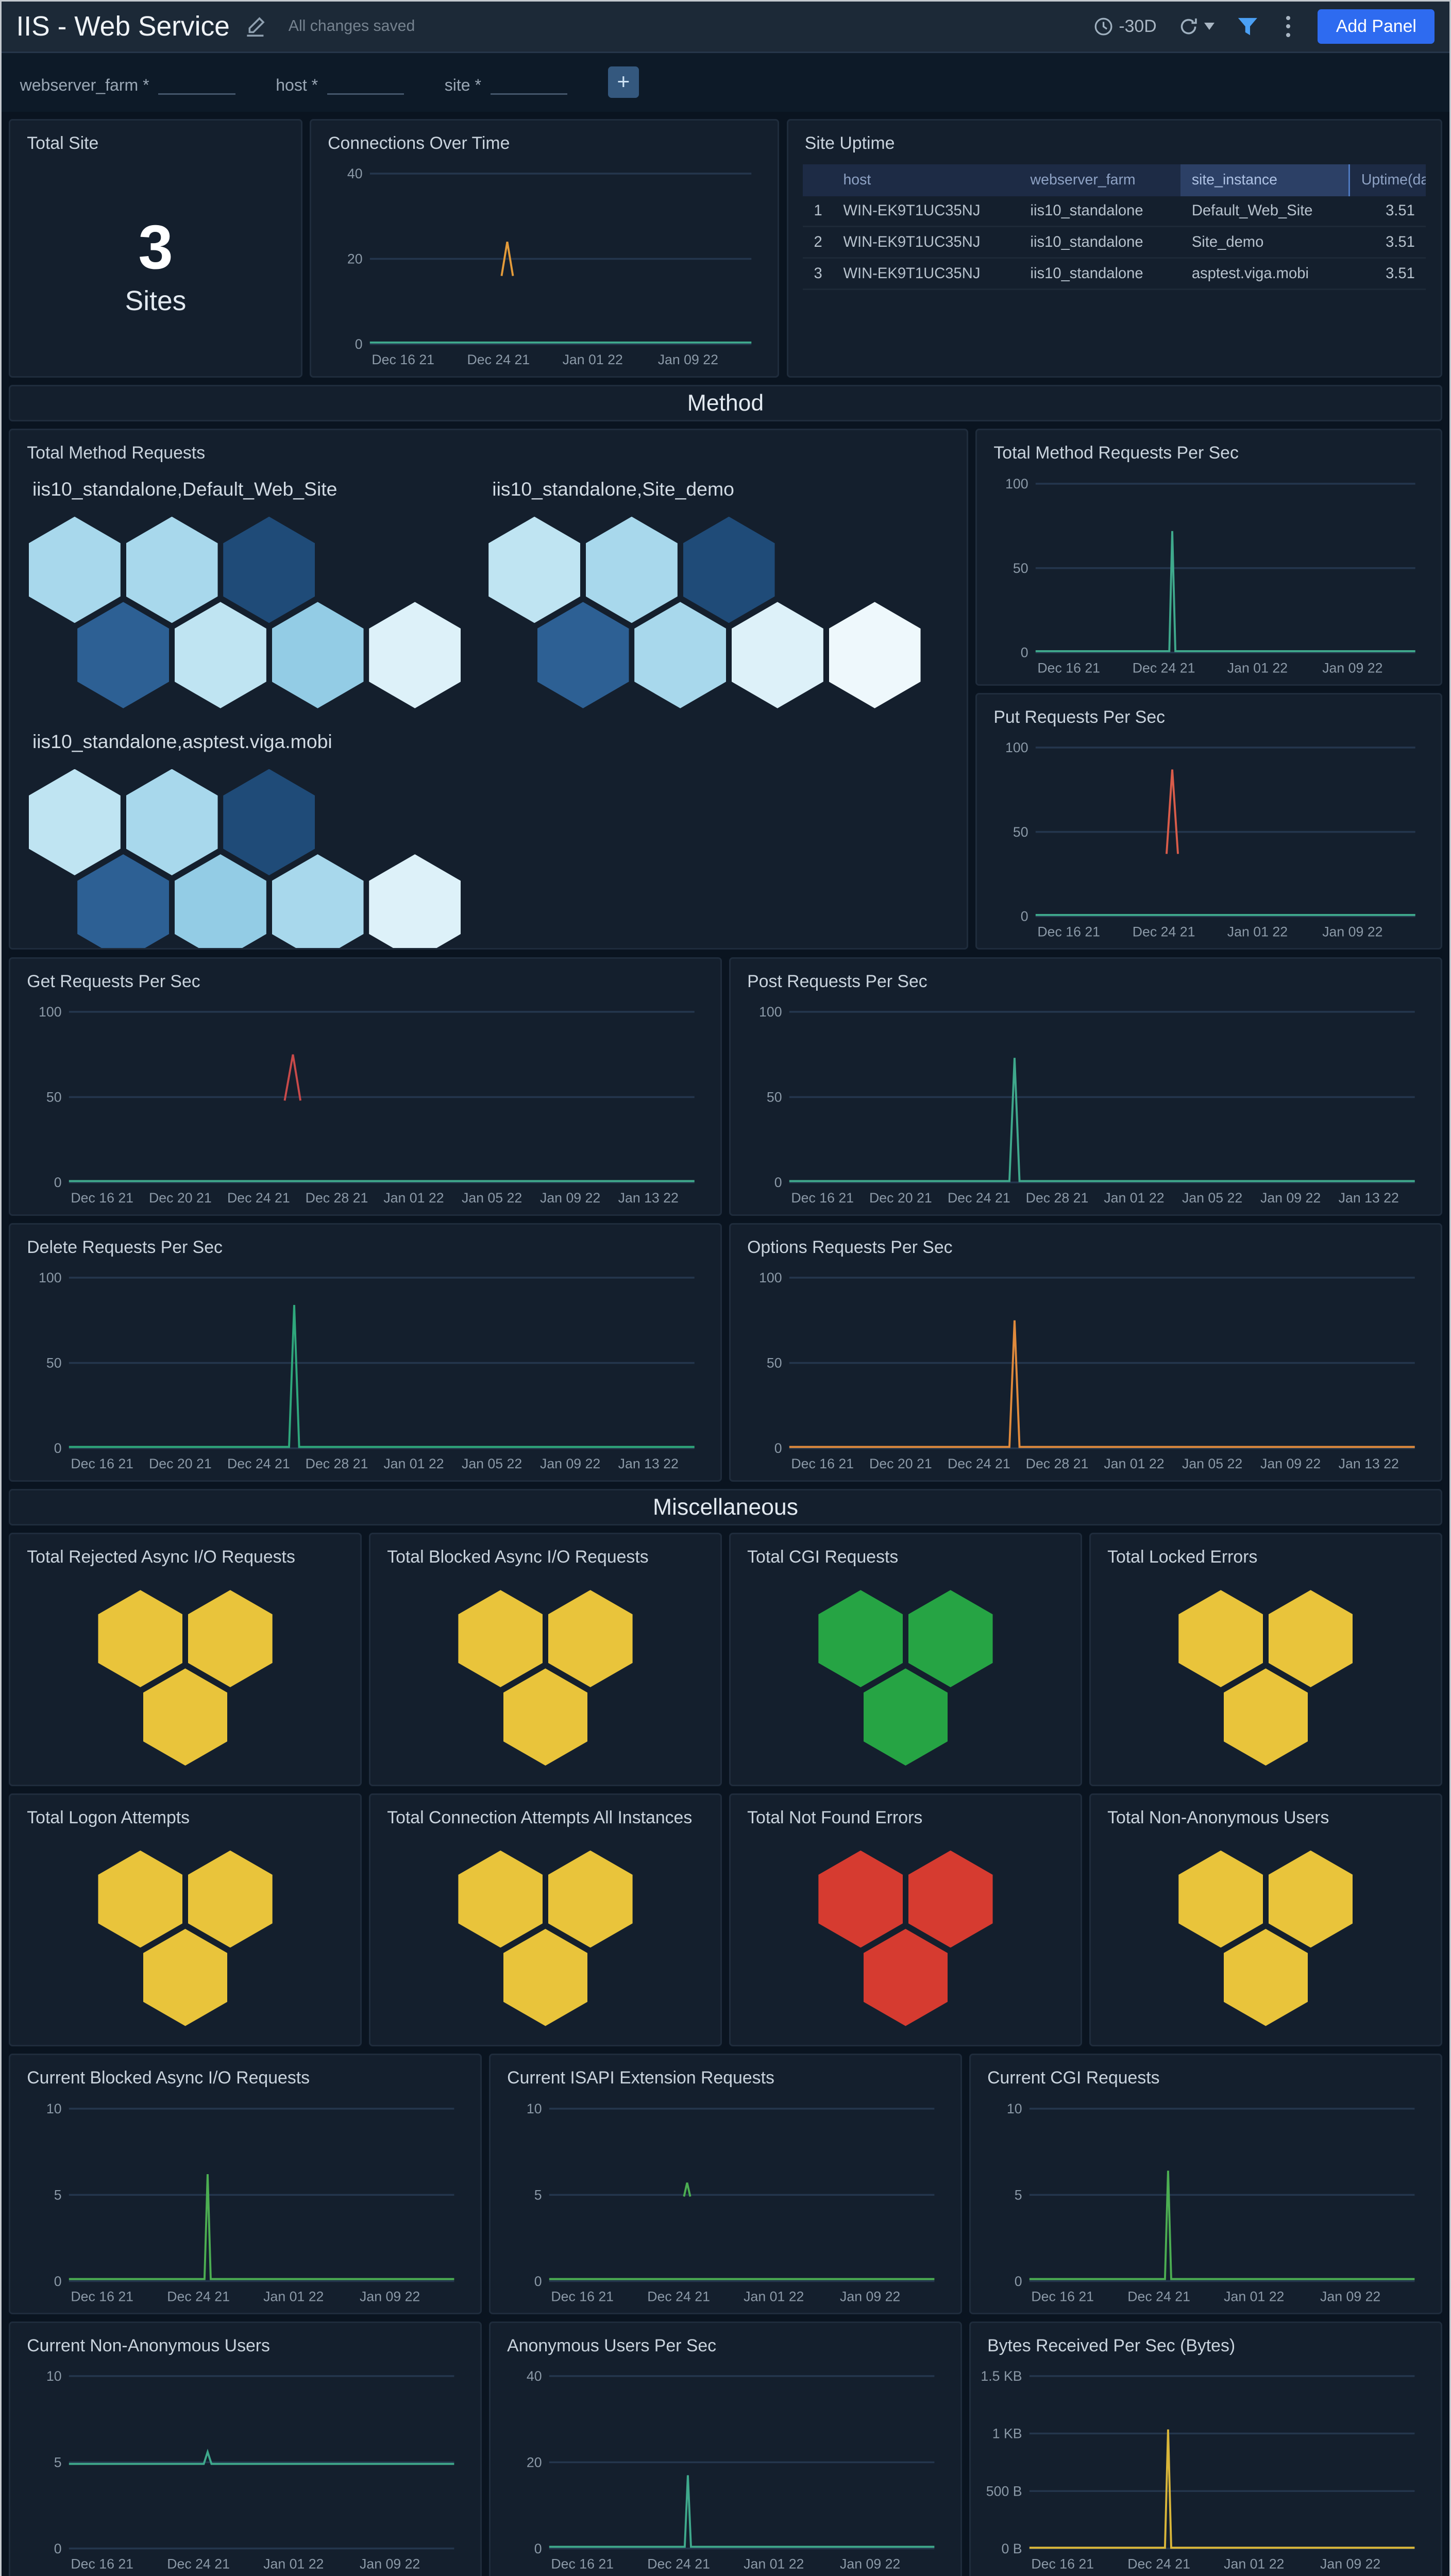 This screenshot has width=1451, height=2576. I want to click on webserver-farm-input, so click(196, 82).